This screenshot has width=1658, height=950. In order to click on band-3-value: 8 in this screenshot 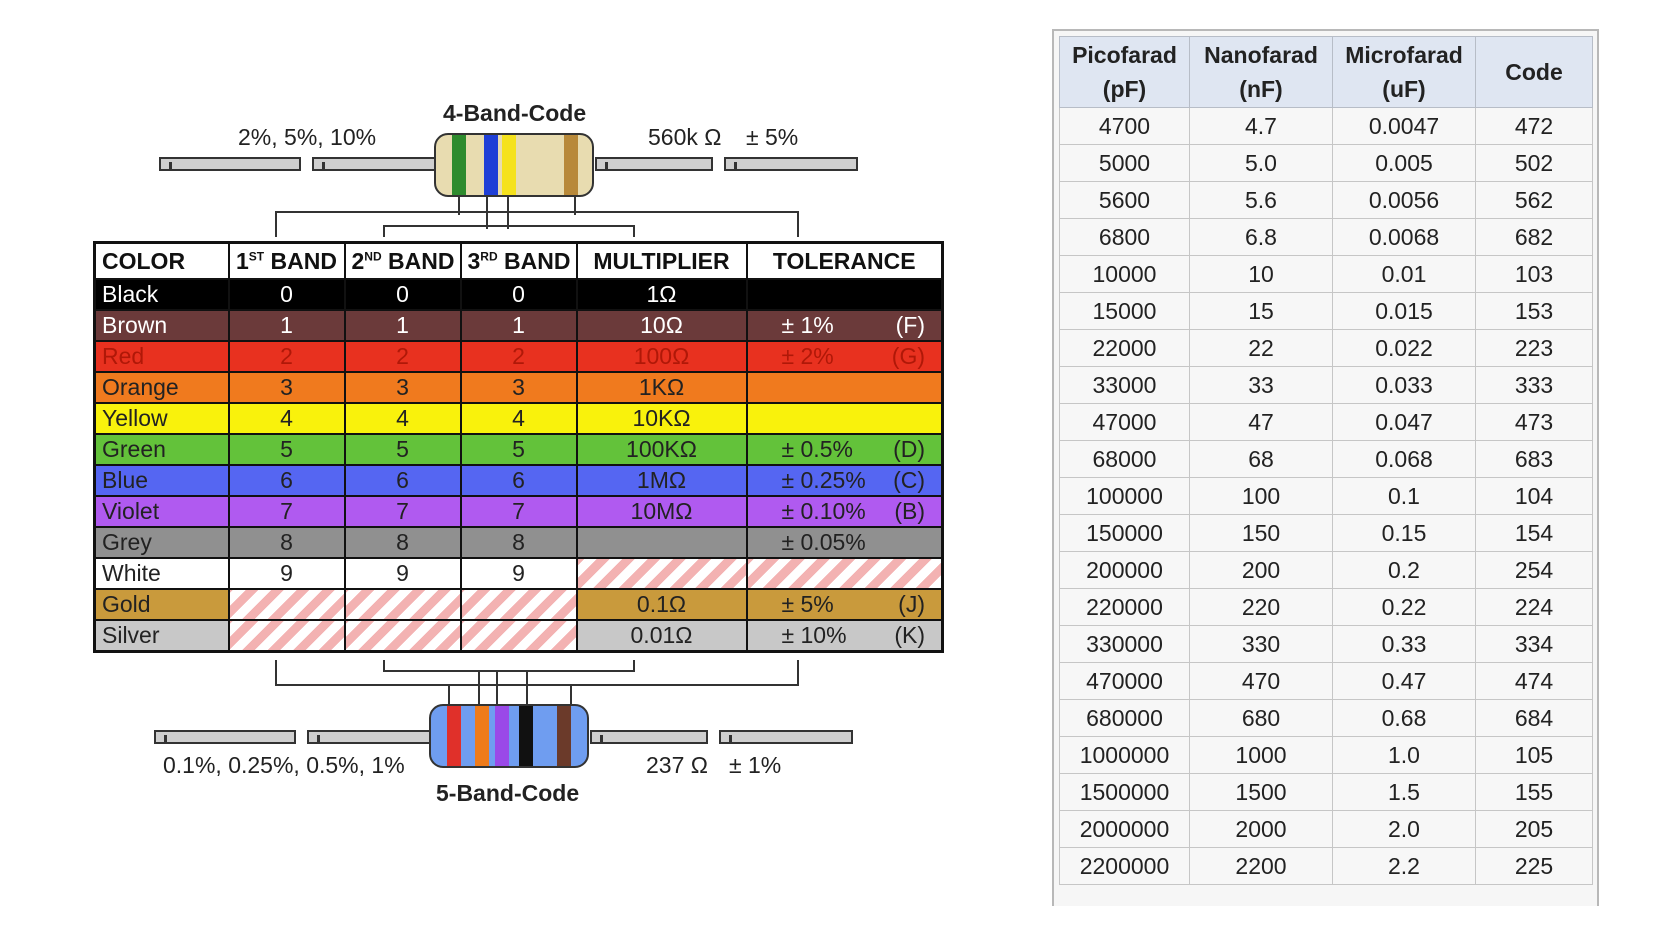, I will do `click(518, 542)`.